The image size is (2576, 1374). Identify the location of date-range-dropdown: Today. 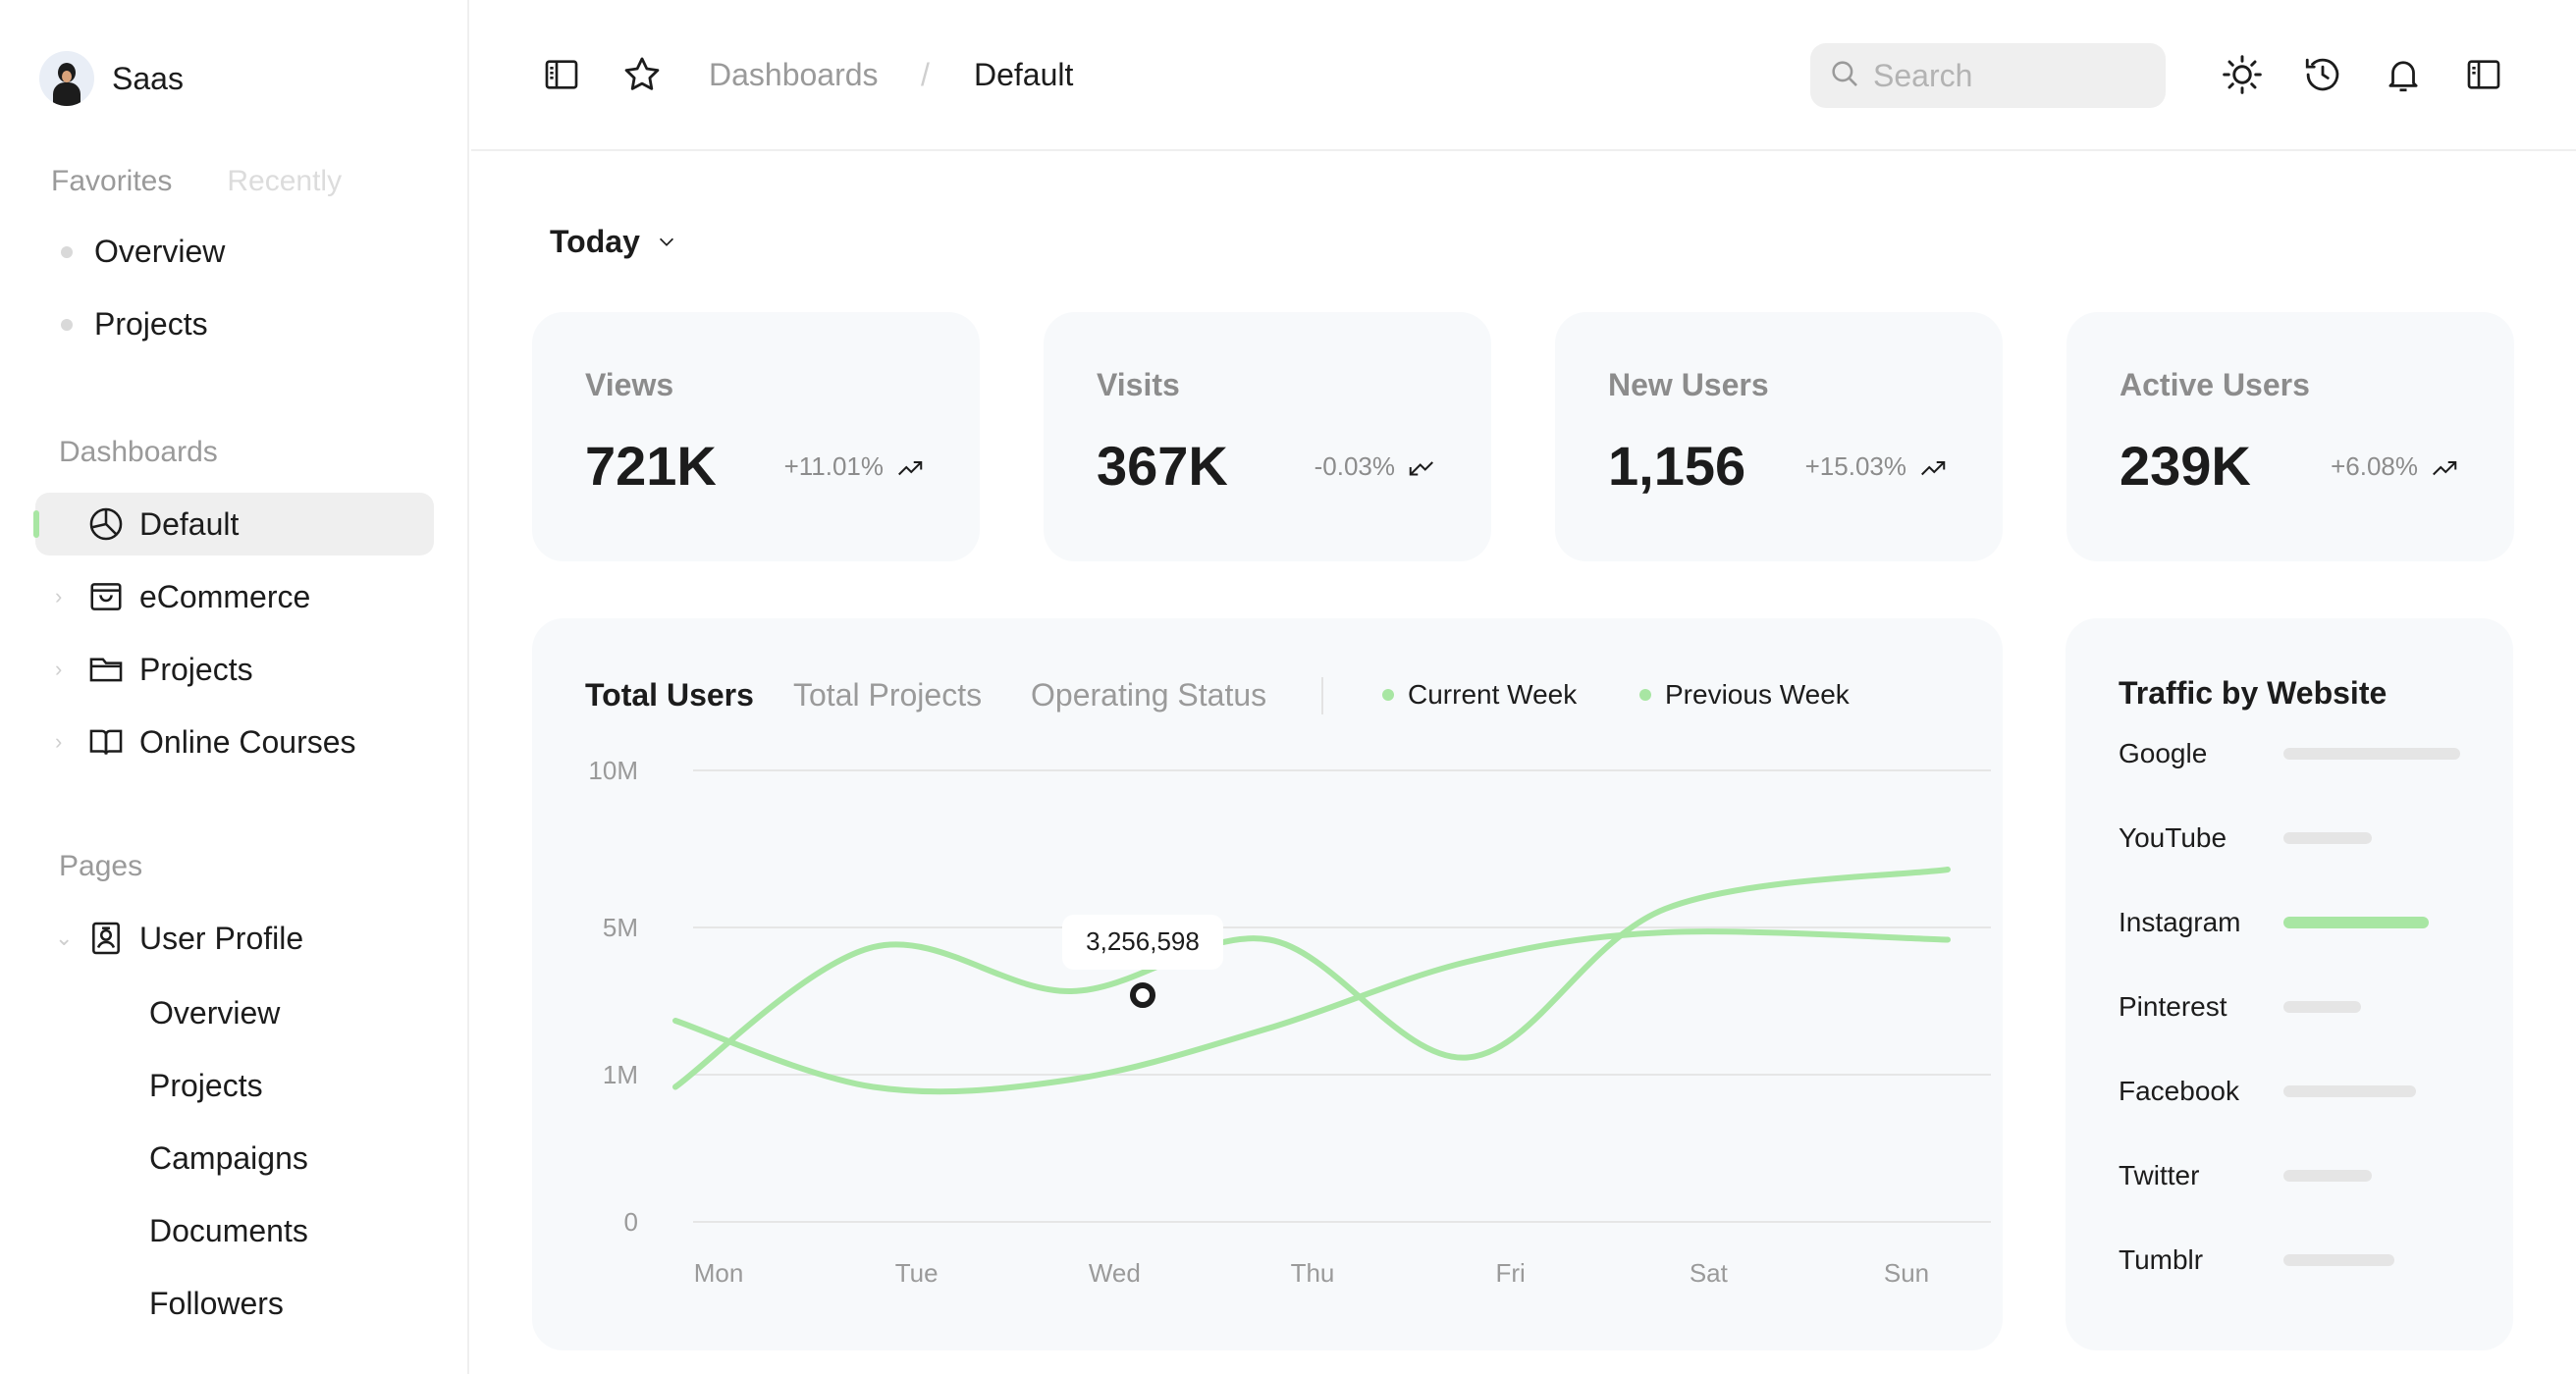
(613, 242).